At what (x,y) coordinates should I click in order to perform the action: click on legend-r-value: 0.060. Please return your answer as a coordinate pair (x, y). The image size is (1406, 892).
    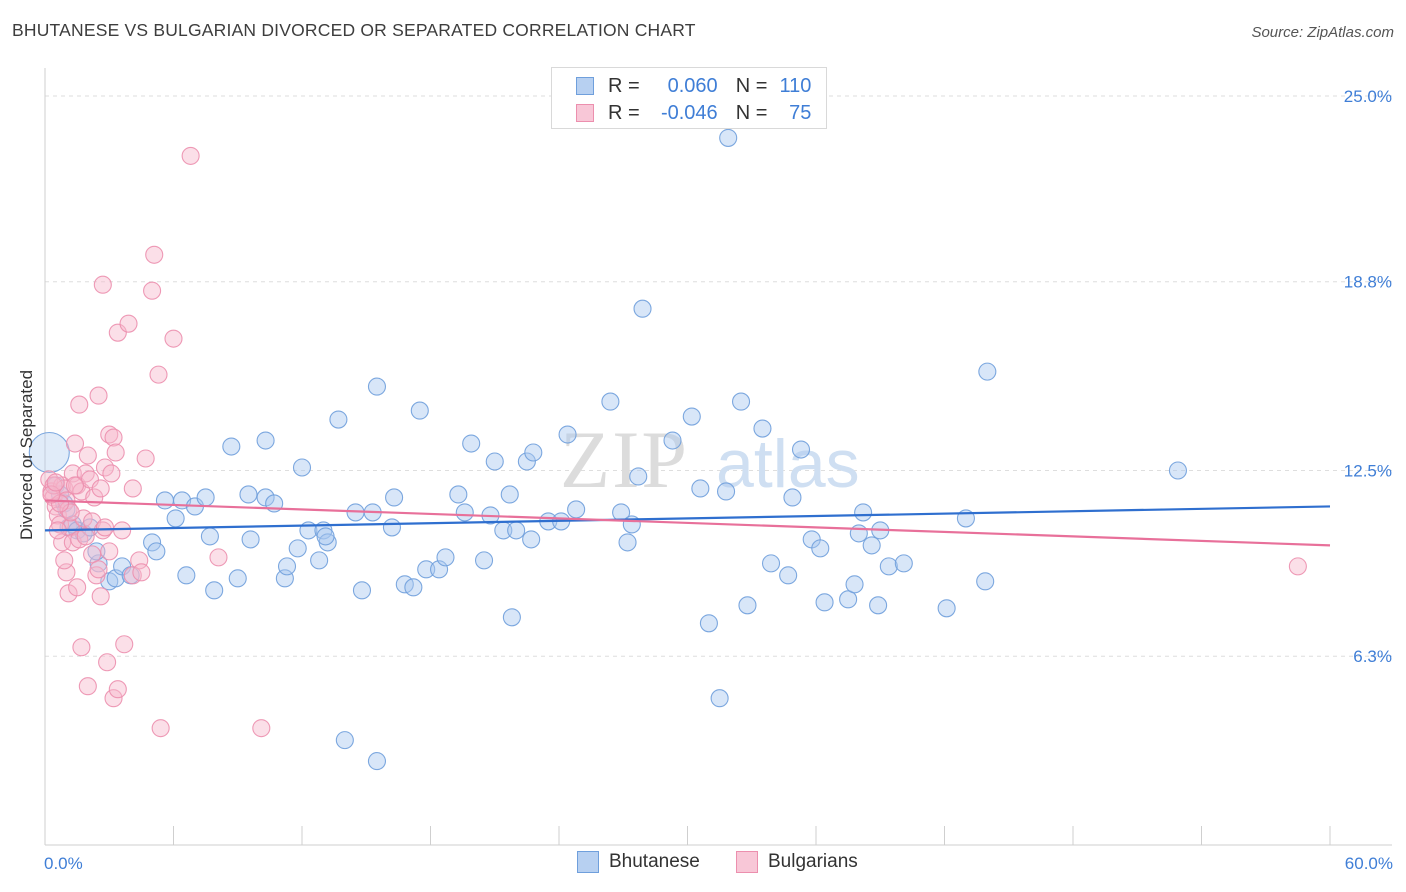
    Looking at the image, I should click on (692, 85).